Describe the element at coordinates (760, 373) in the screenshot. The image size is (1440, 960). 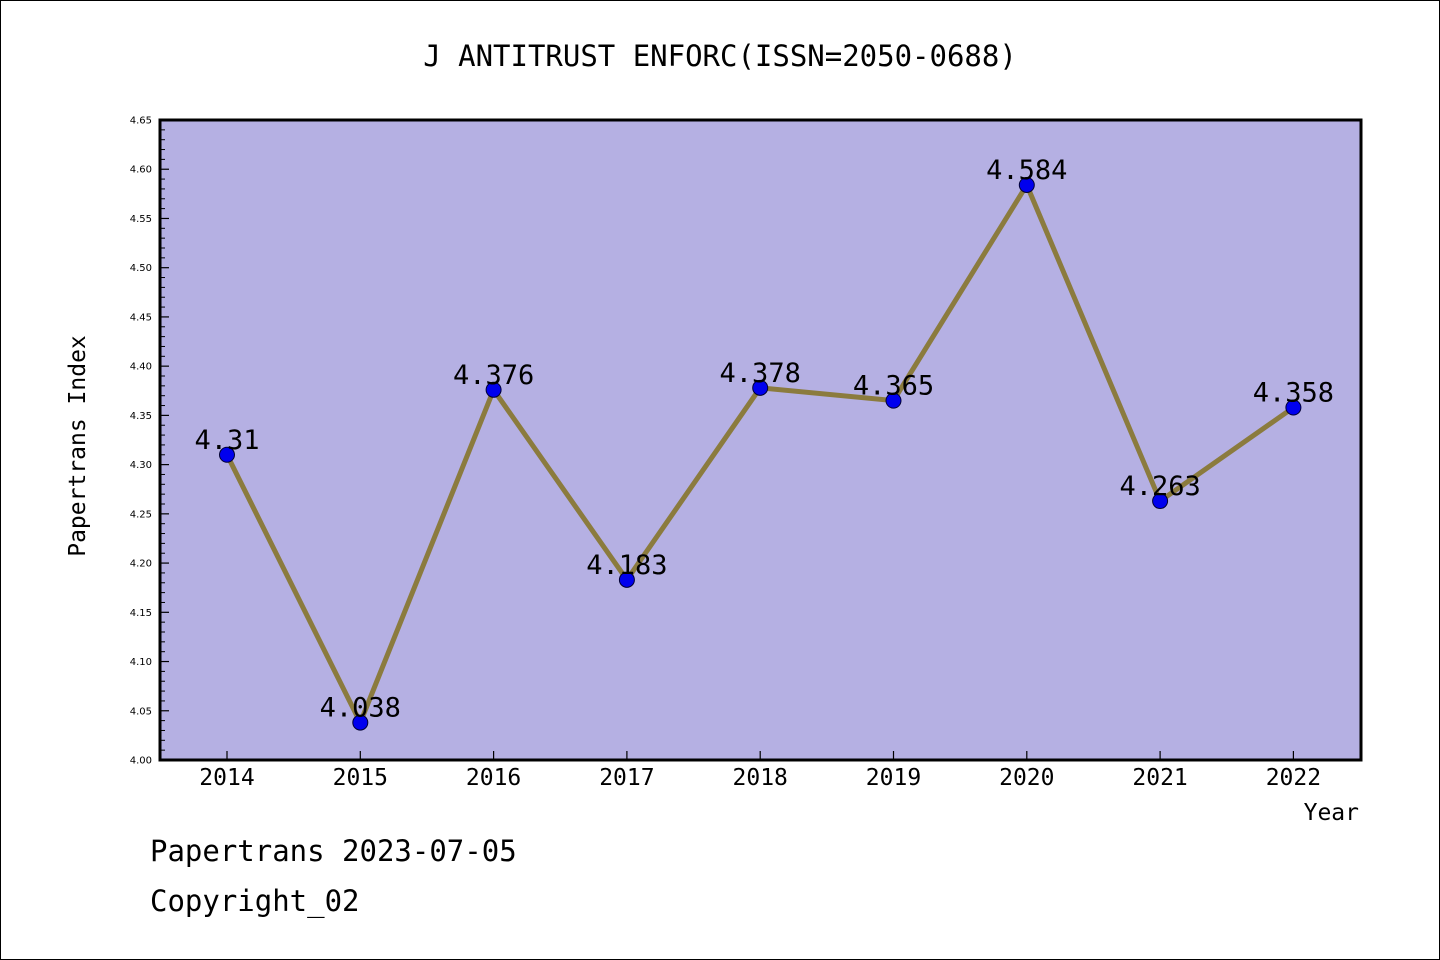
I see `data-label: 4.378` at that location.